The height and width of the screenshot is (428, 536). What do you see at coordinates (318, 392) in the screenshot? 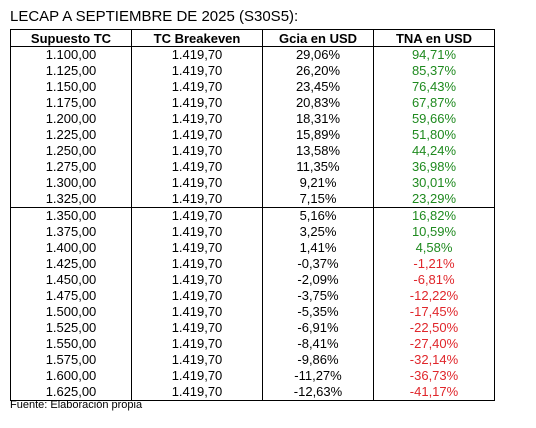
I see `cell-gcia-usd: -12,63%` at bounding box center [318, 392].